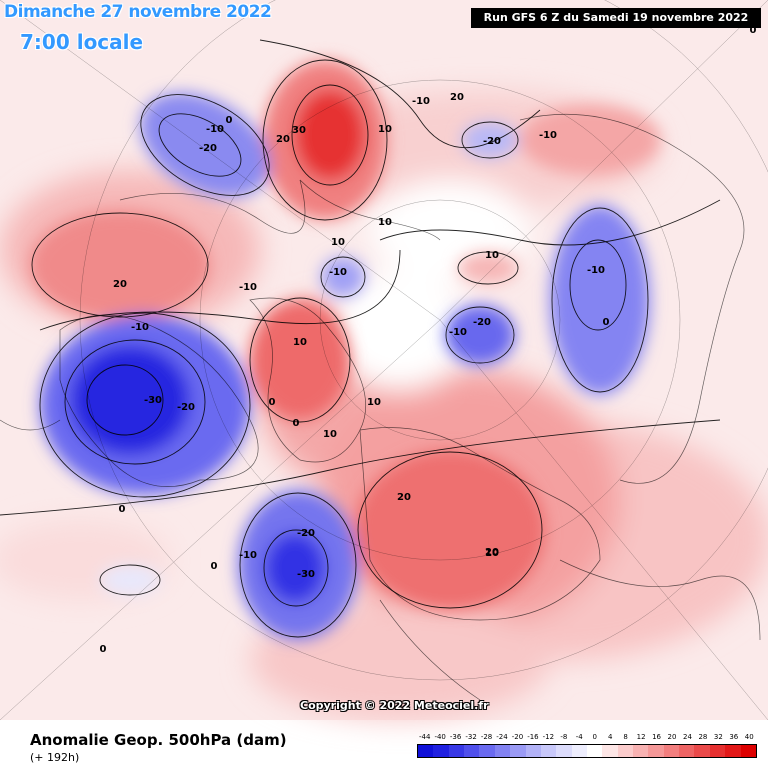 The image size is (768, 768). What do you see at coordinates (295, 568) in the screenshot?
I see `anomaly-north-pacific-core` at bounding box center [295, 568].